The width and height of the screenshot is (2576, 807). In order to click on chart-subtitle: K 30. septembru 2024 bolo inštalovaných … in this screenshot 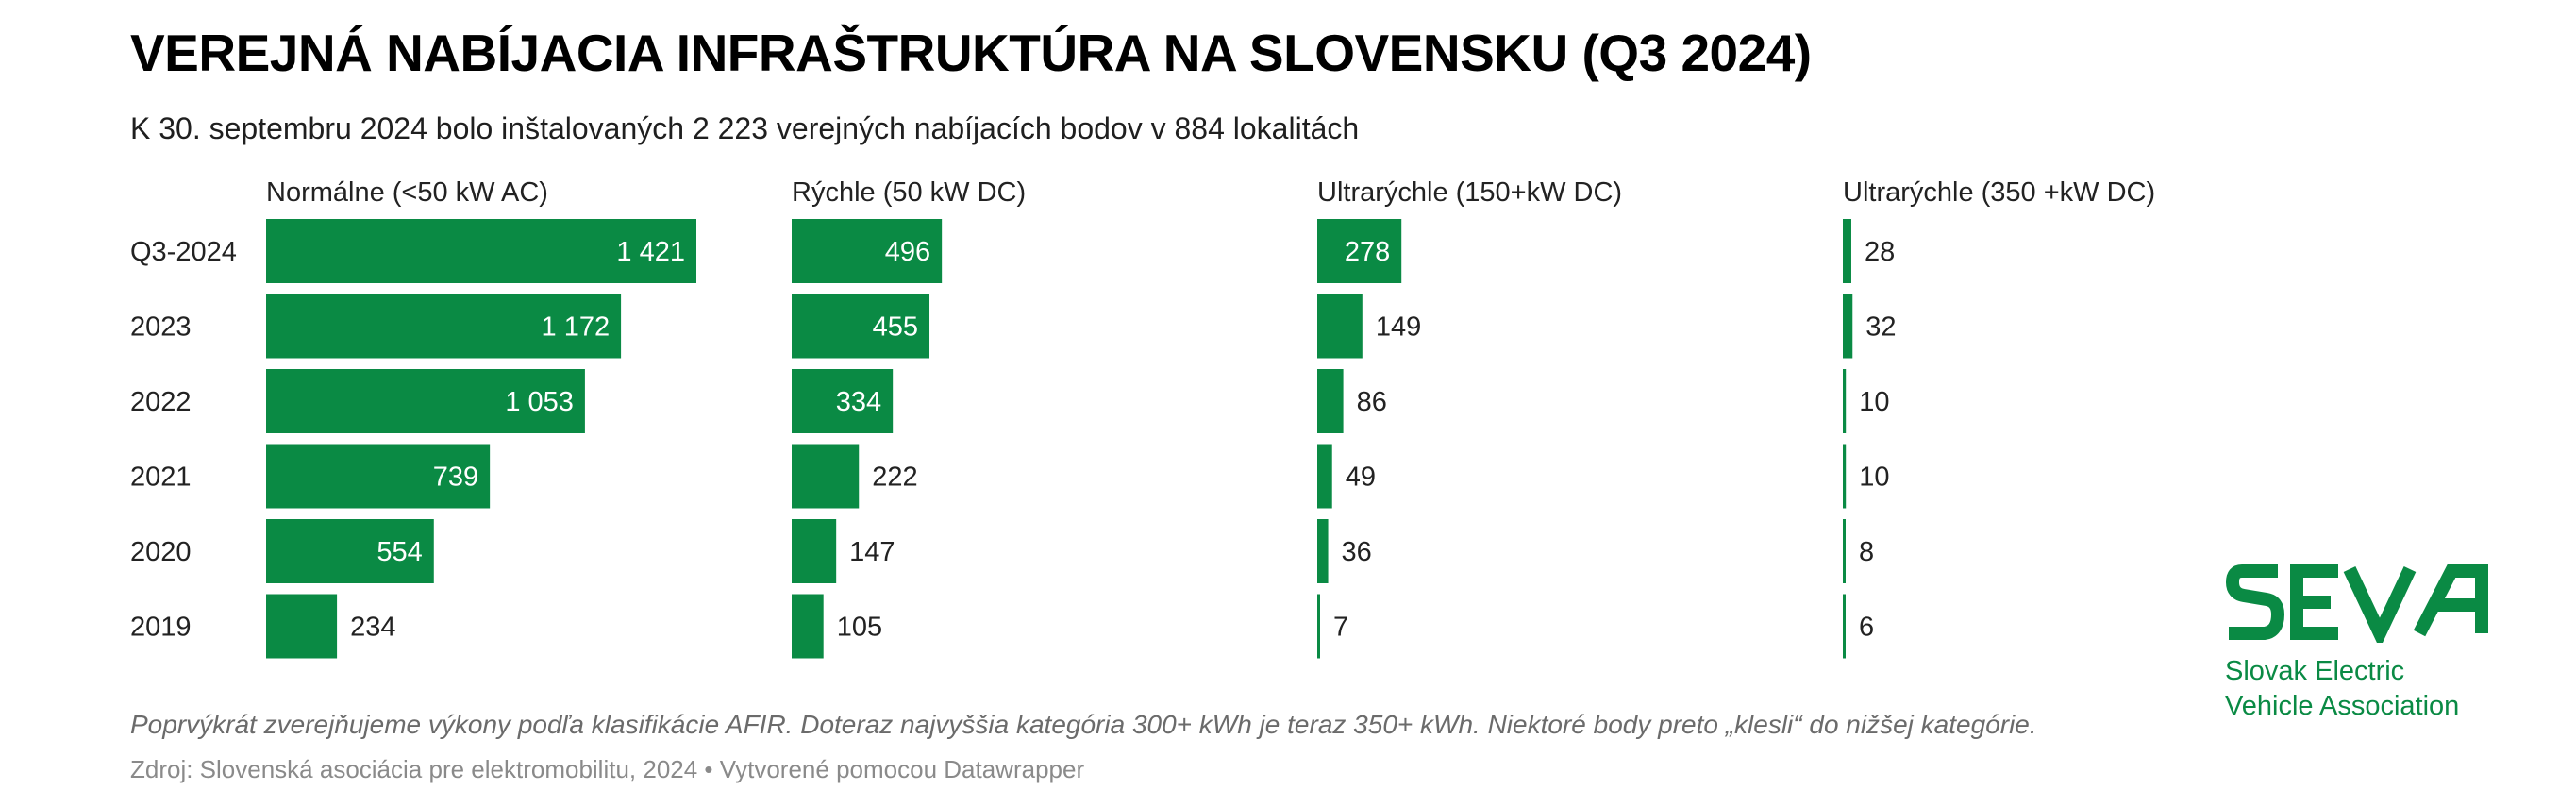, I will do `click(745, 128)`.